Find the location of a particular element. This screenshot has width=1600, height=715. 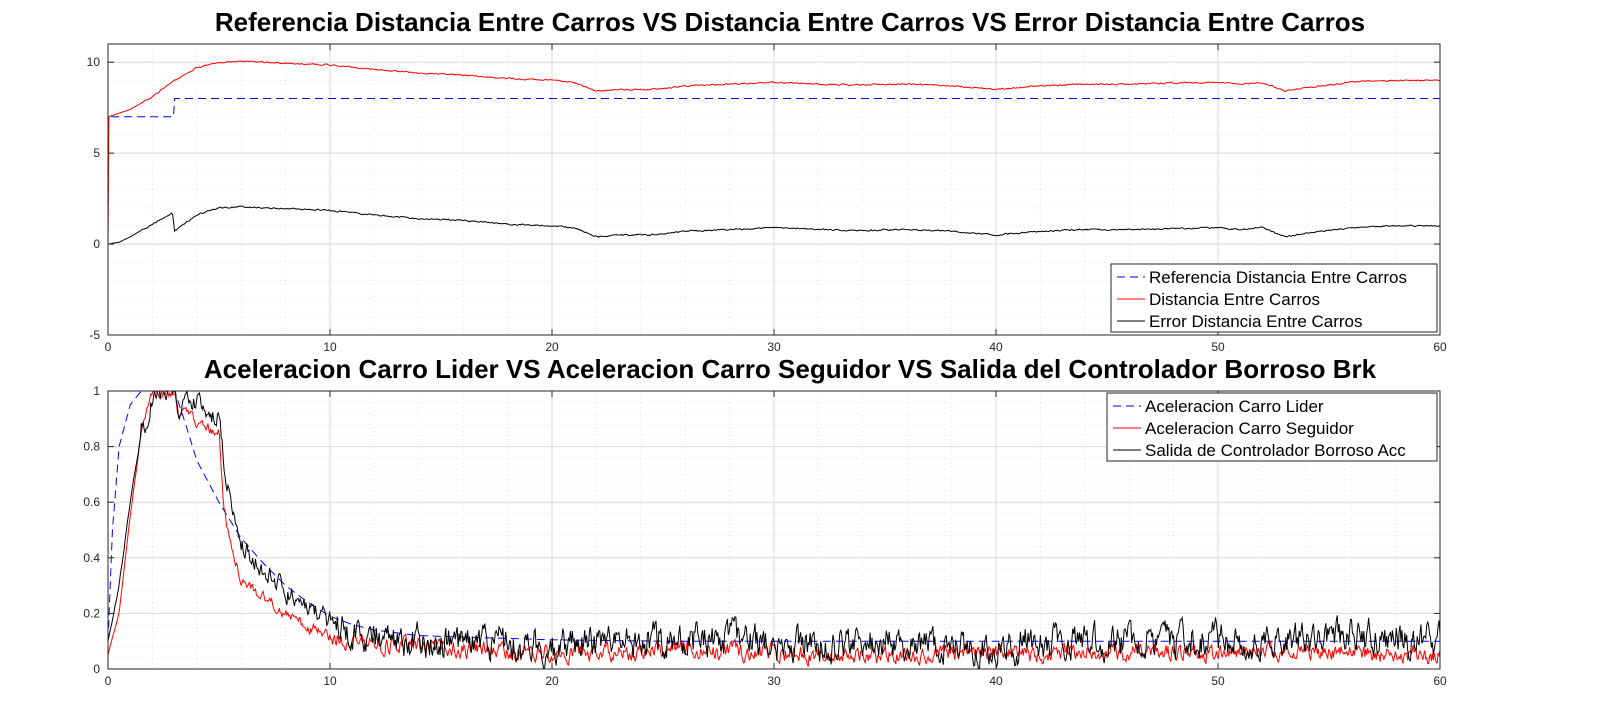

legend-label: Aceleracion Carro Seguidor is located at coordinates (1249, 428).